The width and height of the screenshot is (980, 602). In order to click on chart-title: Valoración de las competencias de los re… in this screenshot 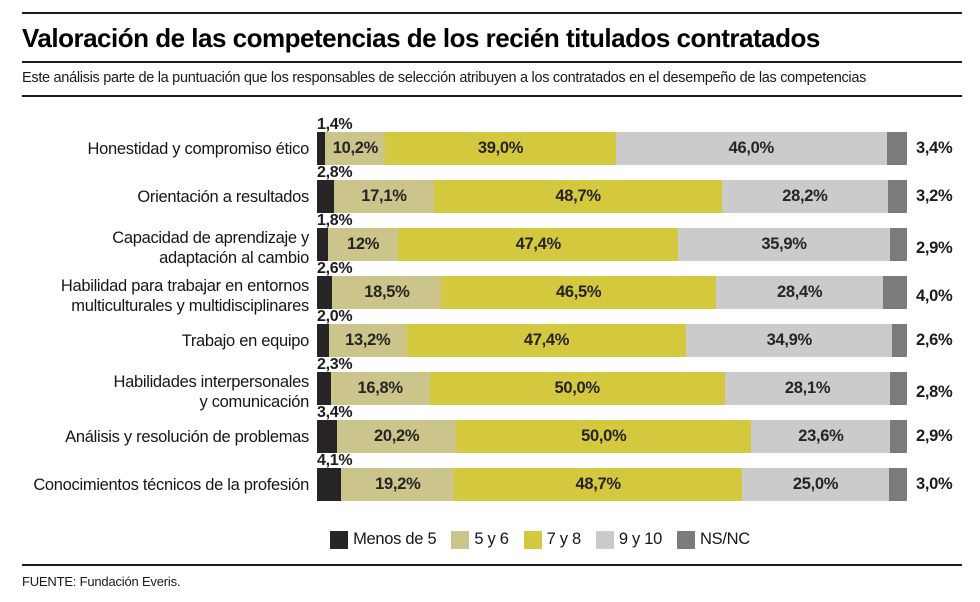, I will do `click(421, 38)`.